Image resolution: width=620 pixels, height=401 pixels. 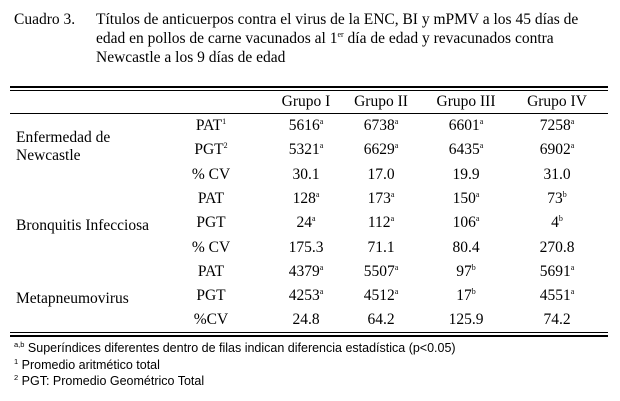 I want to click on column-header: Grupo IV, so click(x=557, y=101).